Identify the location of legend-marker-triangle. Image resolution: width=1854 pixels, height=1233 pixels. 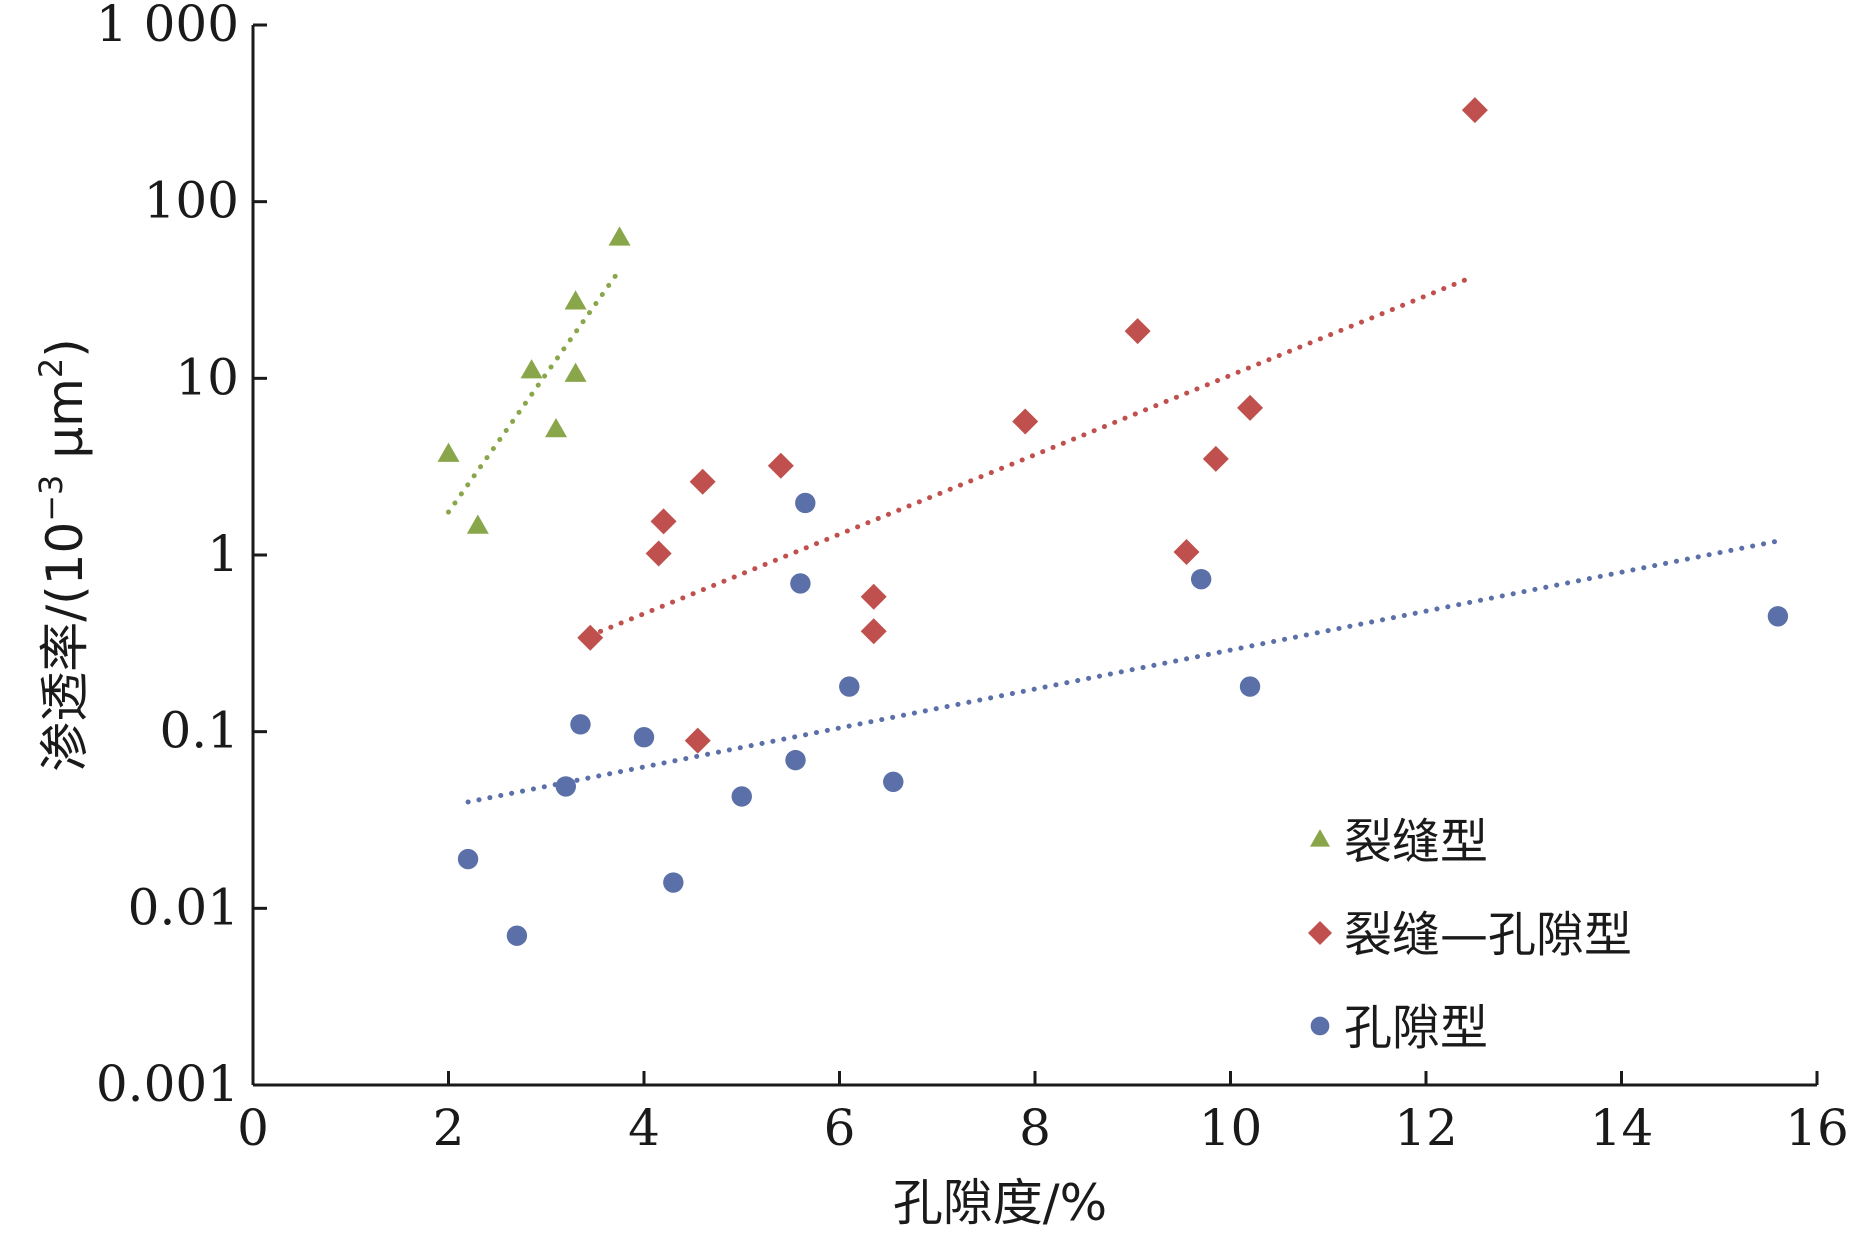
(1320, 838).